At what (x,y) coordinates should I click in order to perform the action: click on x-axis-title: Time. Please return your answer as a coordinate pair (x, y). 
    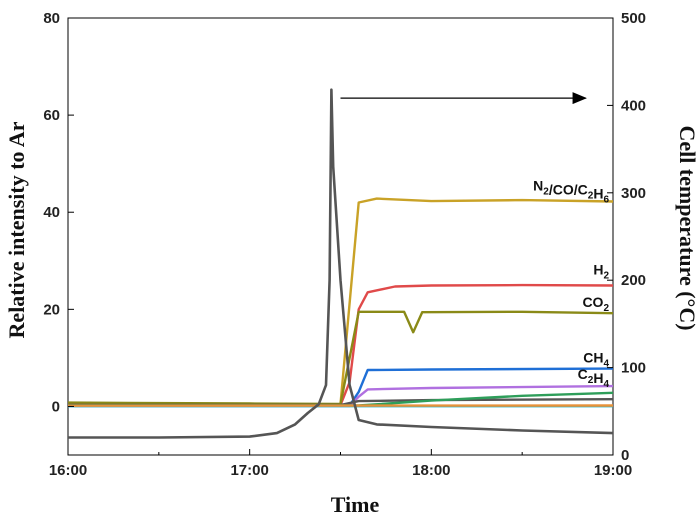
    Looking at the image, I should click on (355, 504).